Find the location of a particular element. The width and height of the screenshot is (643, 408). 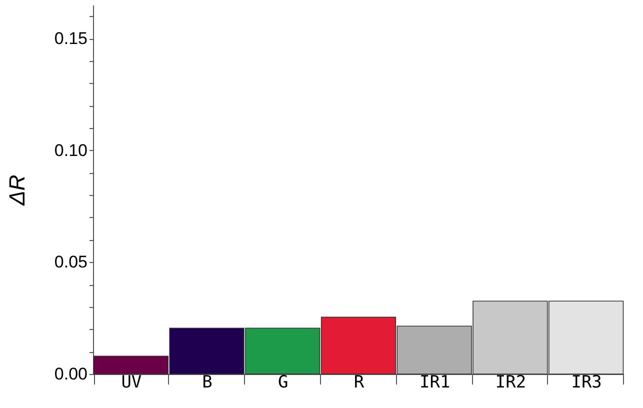

x-tick-label: G is located at coordinates (283, 382).